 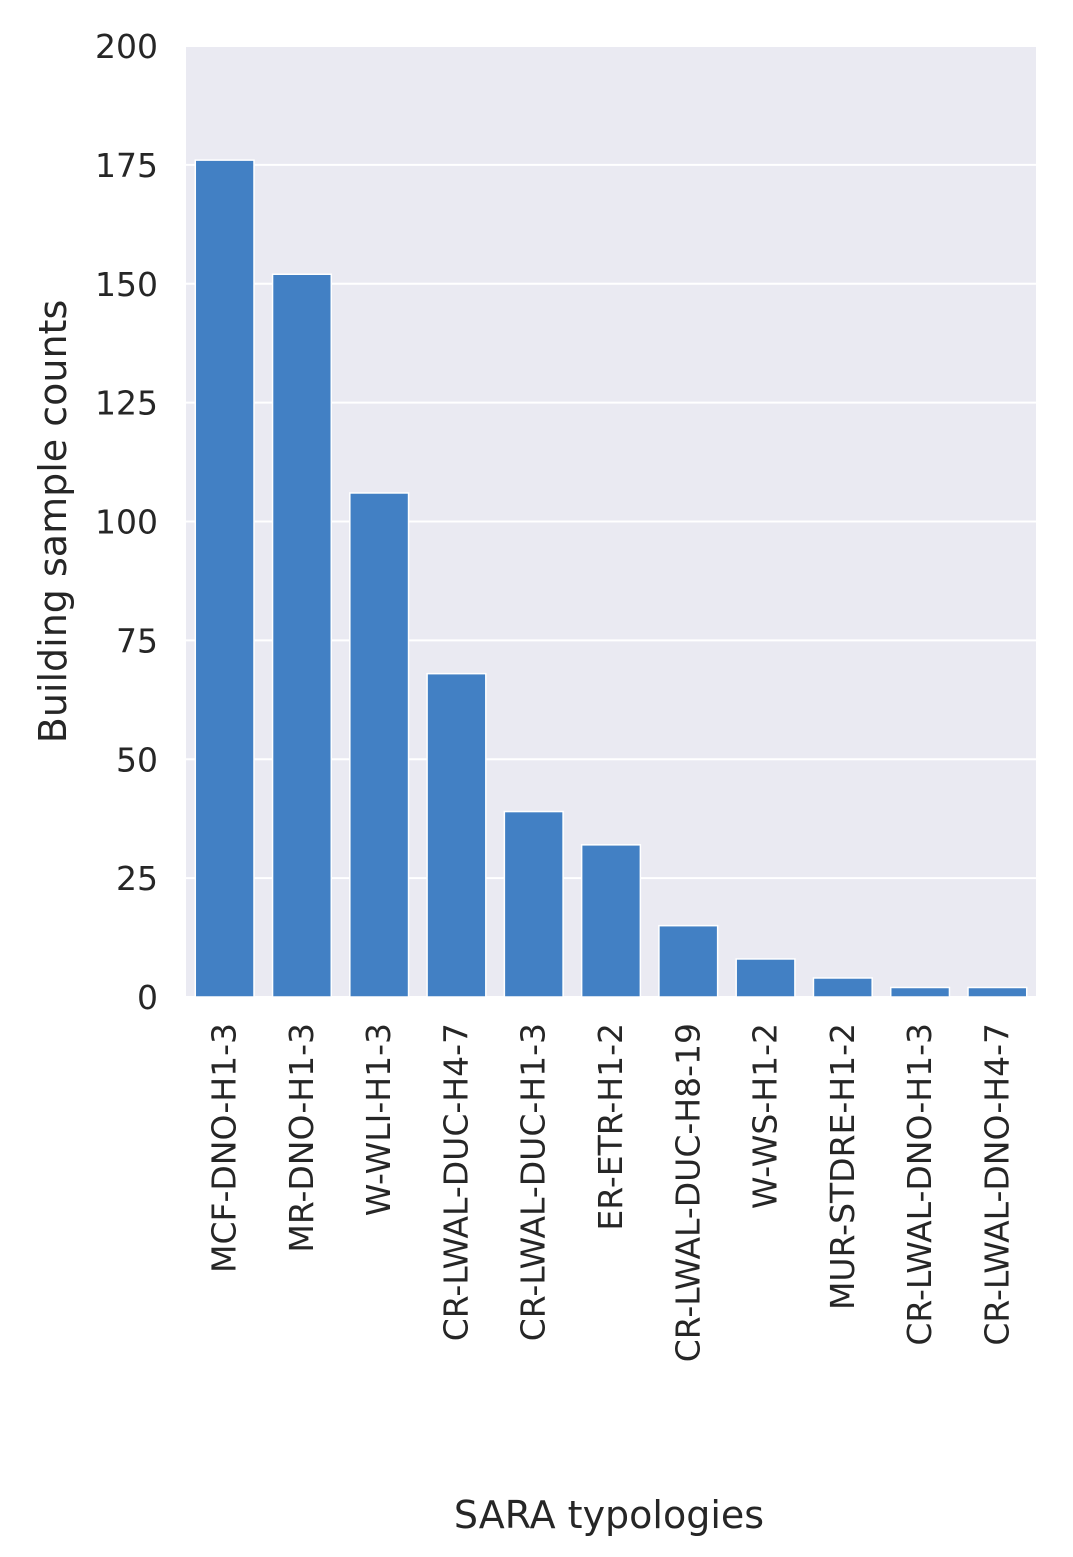 What do you see at coordinates (137, 878) in the screenshot?
I see `y-tick-label: 25` at bounding box center [137, 878].